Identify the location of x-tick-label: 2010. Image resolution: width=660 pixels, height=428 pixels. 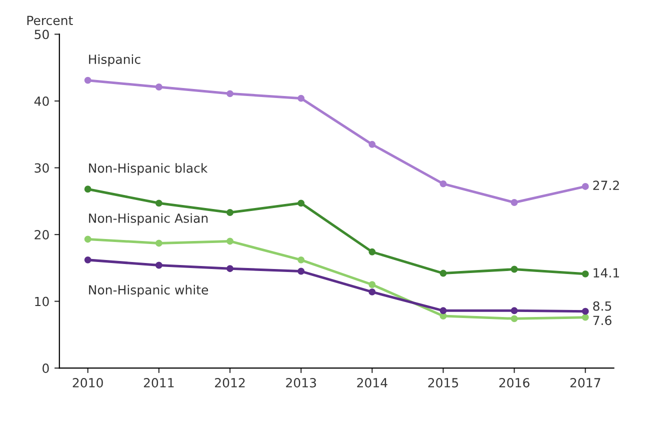
(87, 383).